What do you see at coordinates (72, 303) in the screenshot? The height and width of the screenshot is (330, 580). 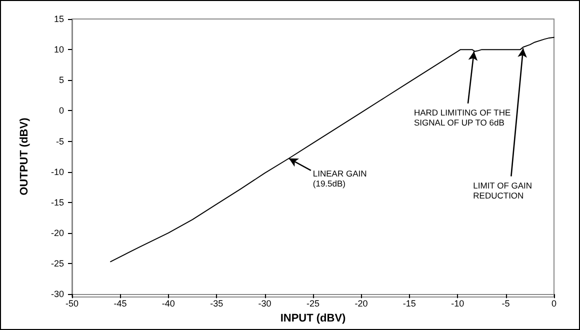 I see `x-tick-label: -50` at bounding box center [72, 303].